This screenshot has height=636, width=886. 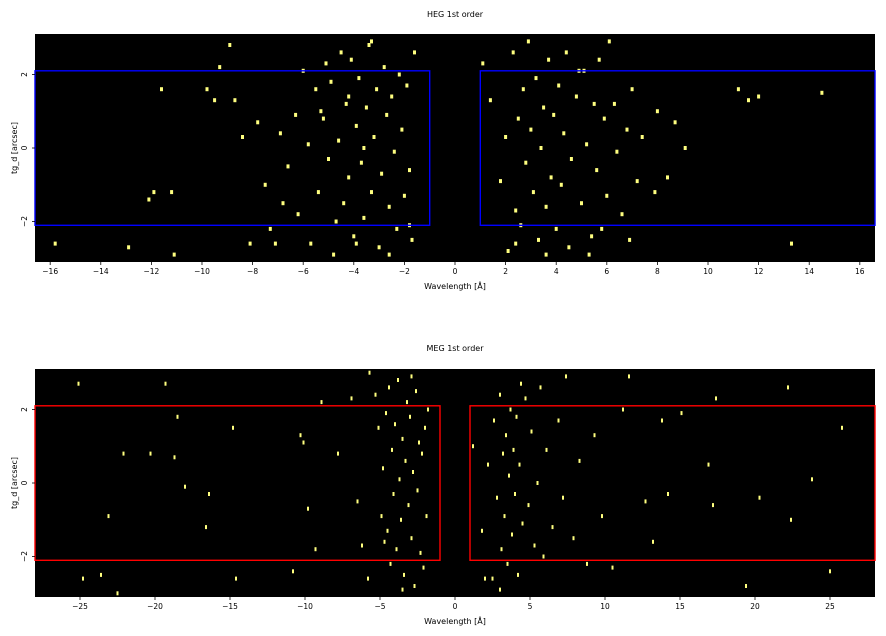 I want to click on heg-region-box-right, so click(x=677, y=148).